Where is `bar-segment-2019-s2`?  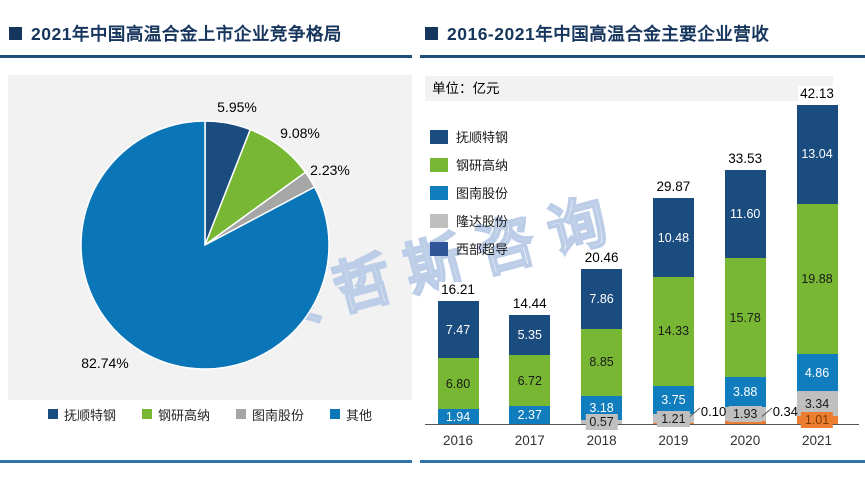 bar-segment-2019-s2 is located at coordinates (673, 400).